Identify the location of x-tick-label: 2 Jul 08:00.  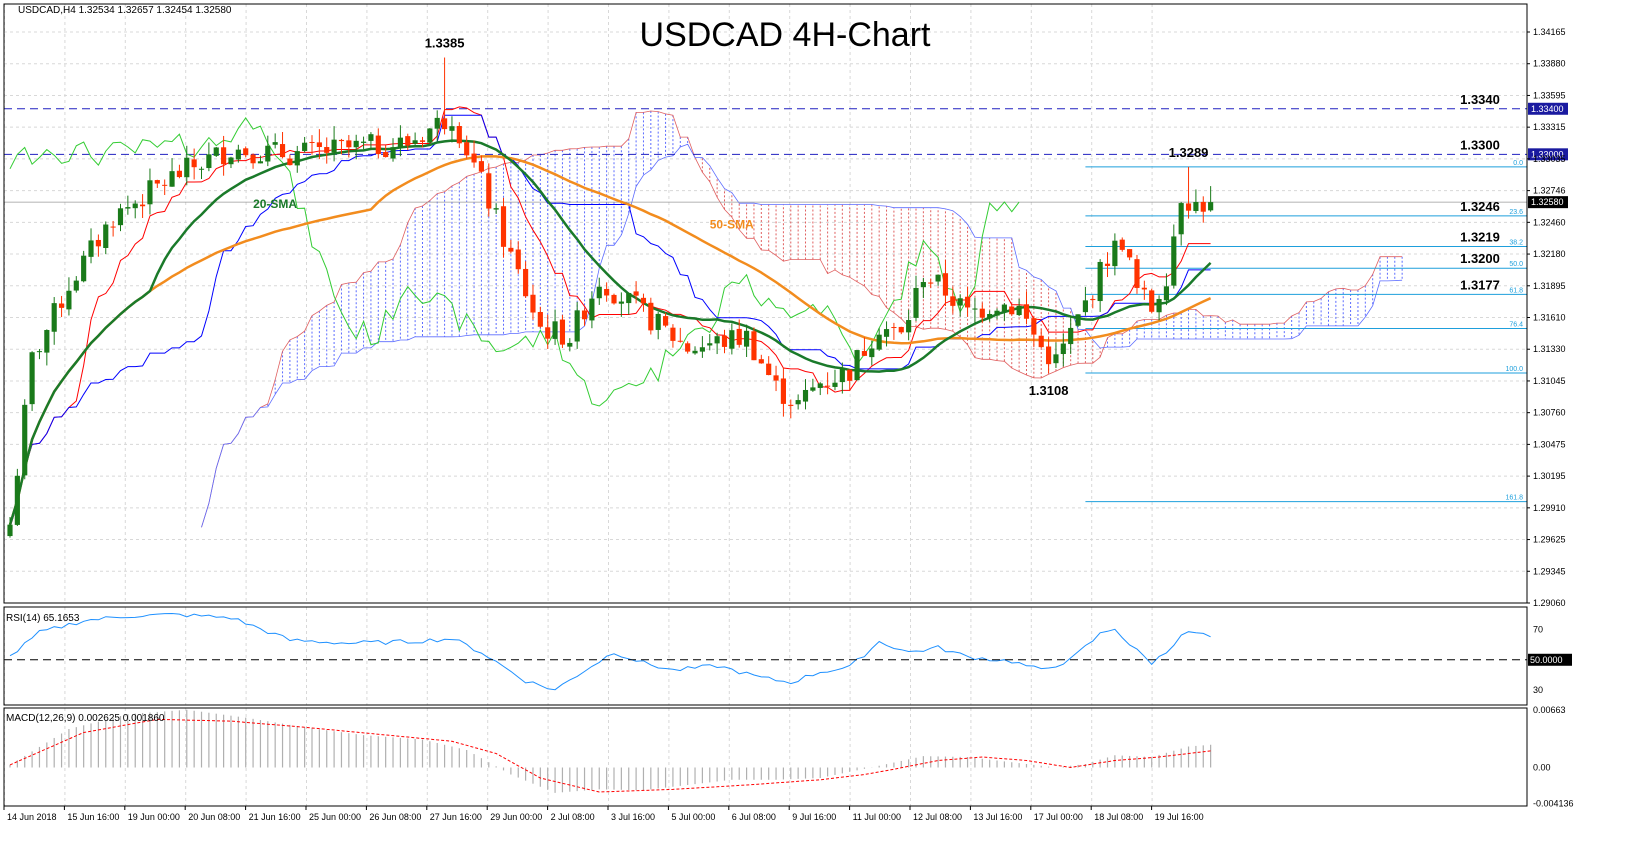
(573, 817).